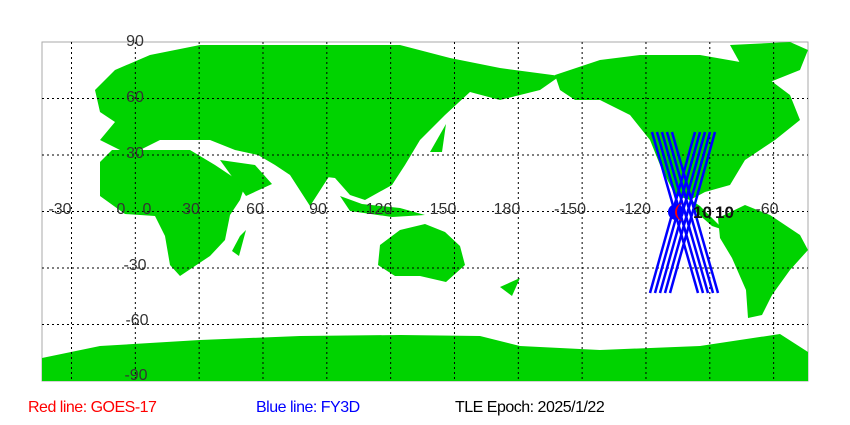 The width and height of the screenshot is (850, 425). What do you see at coordinates (135, 375) in the screenshot?
I see `lat-label: -90` at bounding box center [135, 375].